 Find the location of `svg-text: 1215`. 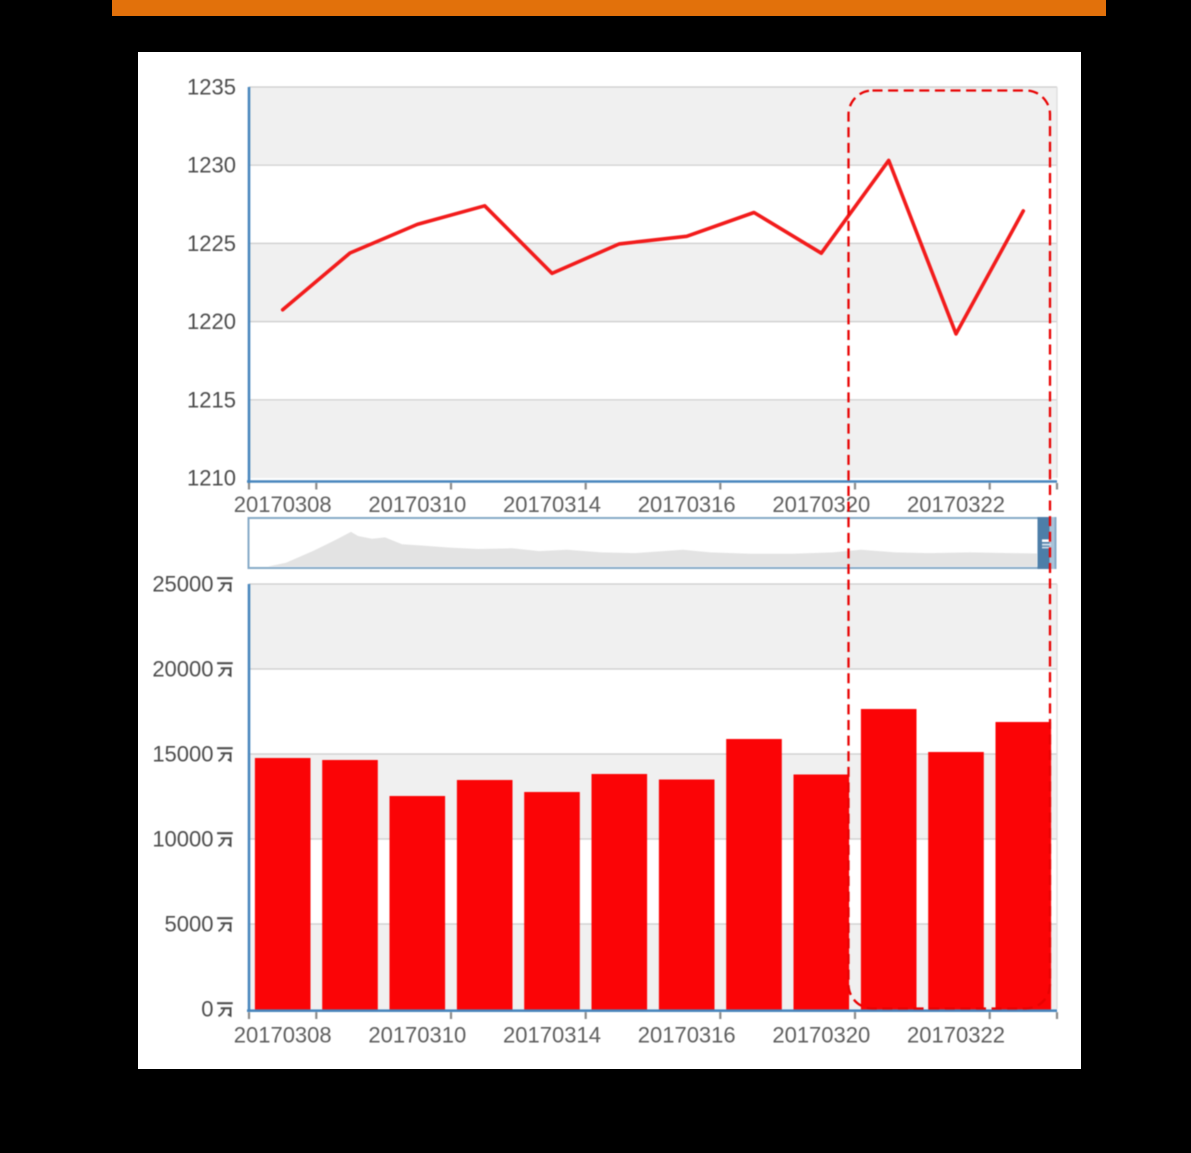

svg-text: 1215 is located at coordinates (211, 399).